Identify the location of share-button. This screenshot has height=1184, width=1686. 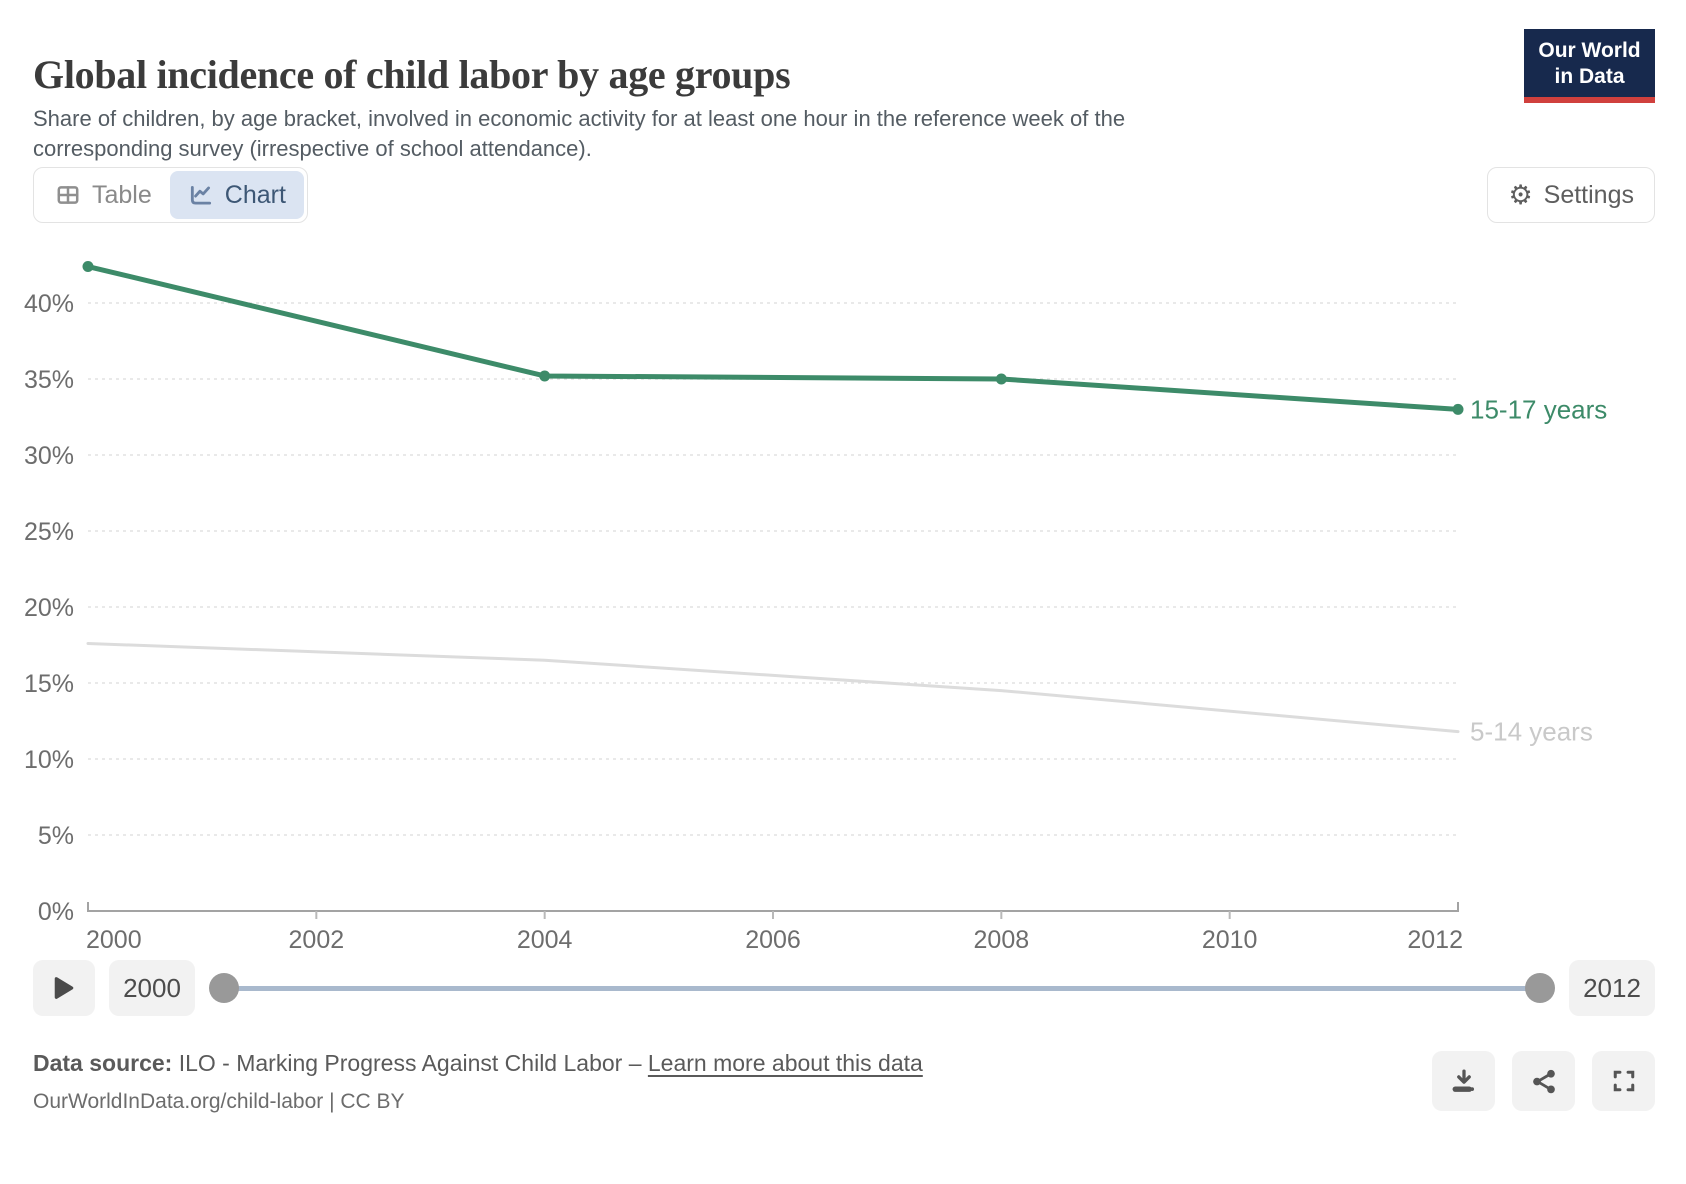
(1543, 1081).